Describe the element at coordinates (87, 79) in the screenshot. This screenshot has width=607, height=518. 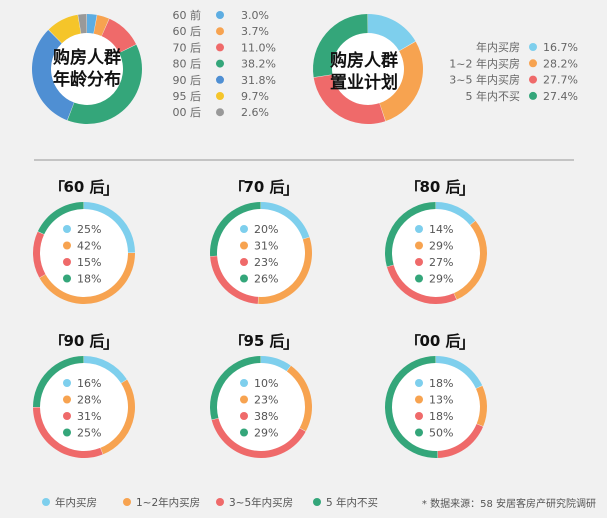
I see `age-chart-title-line2: 年龄分布` at that location.